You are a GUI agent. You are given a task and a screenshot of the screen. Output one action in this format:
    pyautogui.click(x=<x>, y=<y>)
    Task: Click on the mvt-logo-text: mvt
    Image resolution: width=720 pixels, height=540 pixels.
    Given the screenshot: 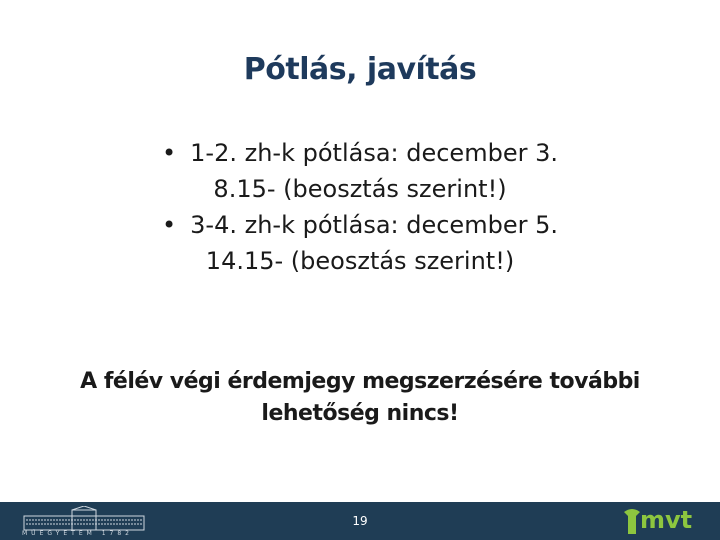 What is the action you would take?
    pyautogui.click(x=666, y=520)
    